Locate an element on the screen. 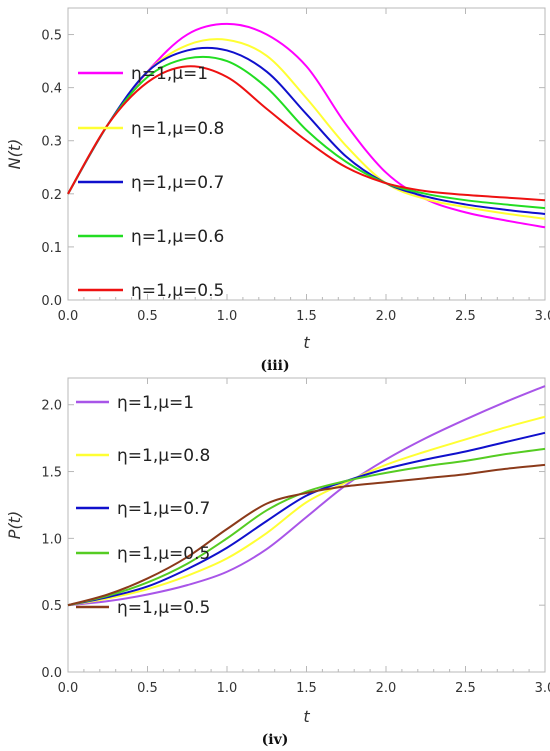 The image size is (550, 751). legend-label-4: η=1,μ=0.5 is located at coordinates (163, 554).